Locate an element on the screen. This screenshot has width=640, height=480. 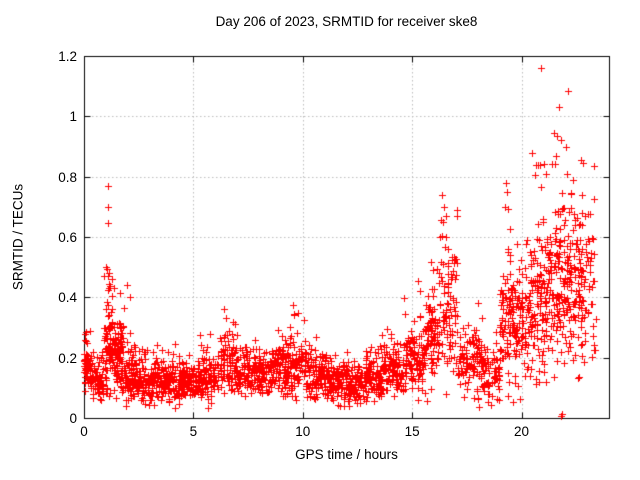
y-tick-label: 1 is located at coordinates (73, 117).